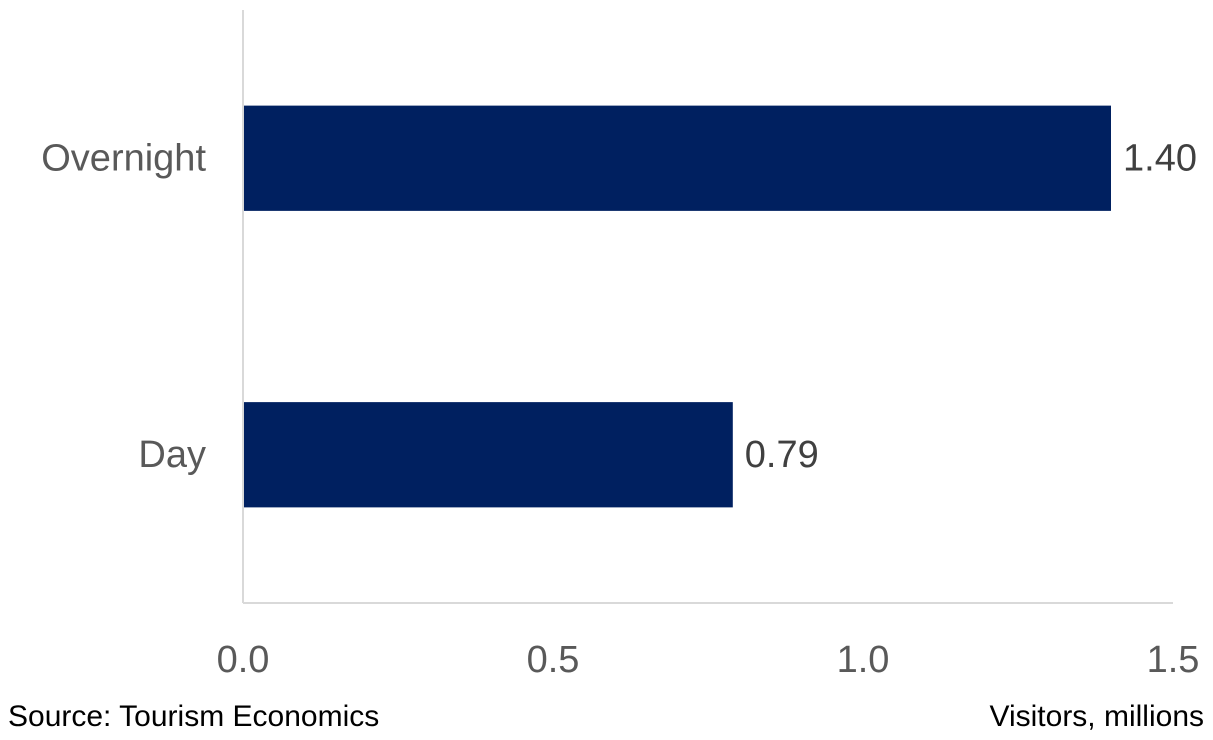 The image size is (1213, 740). What do you see at coordinates (677, 158) in the screenshot?
I see `bar-overnight` at bounding box center [677, 158].